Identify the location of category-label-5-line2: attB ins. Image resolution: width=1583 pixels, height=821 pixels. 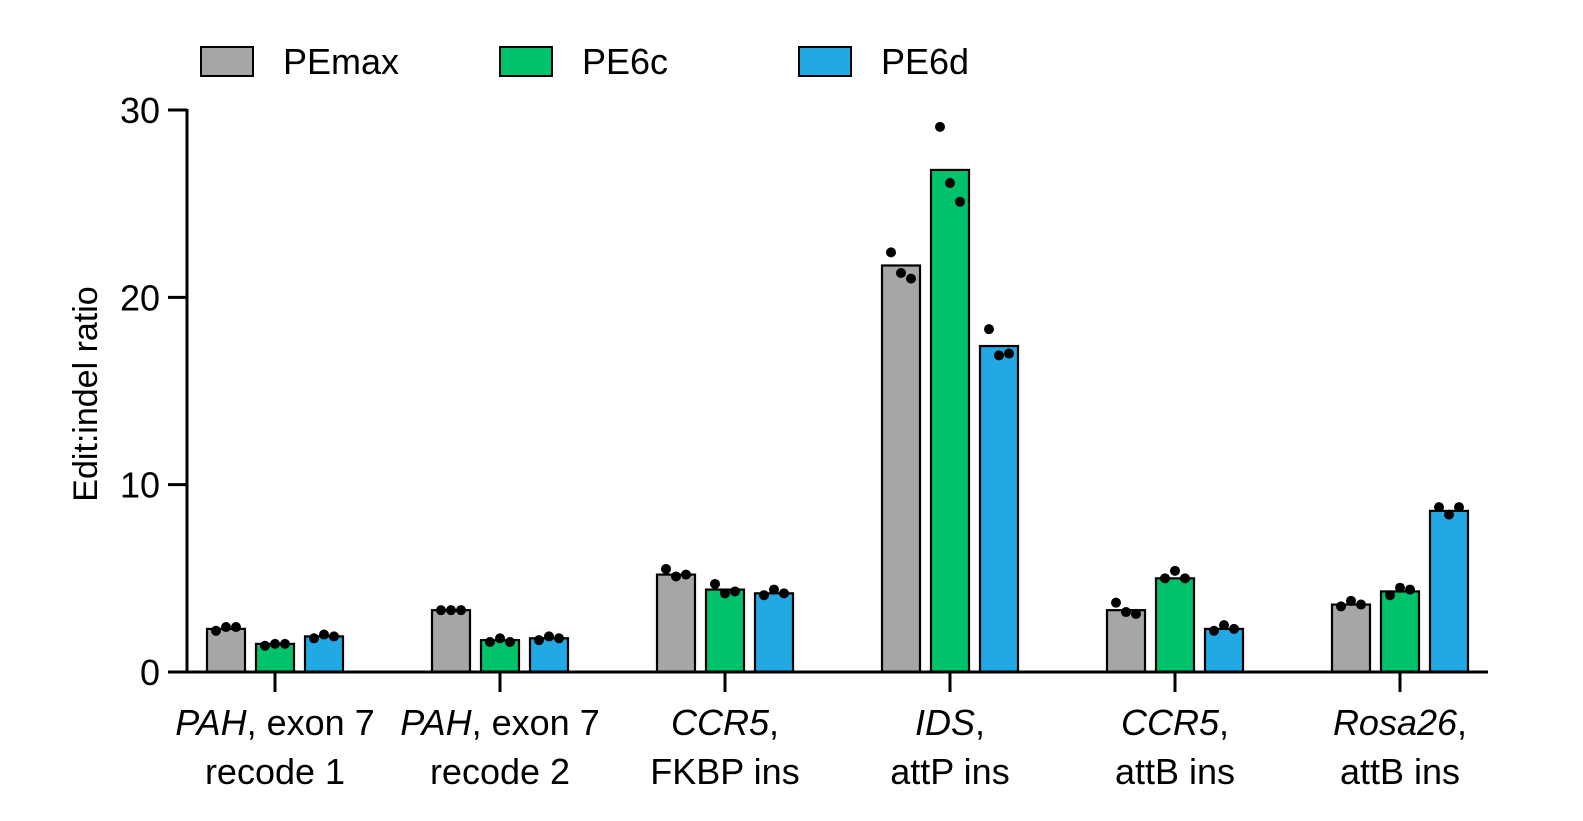
(1175, 771).